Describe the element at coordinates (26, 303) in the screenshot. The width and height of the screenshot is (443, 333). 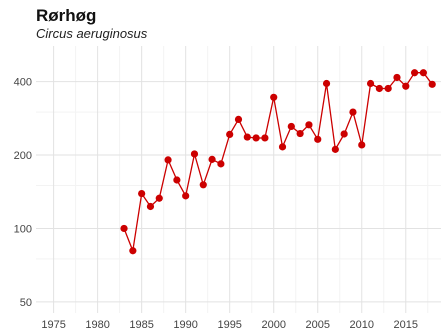
I see `y-tick-label: 50` at that location.